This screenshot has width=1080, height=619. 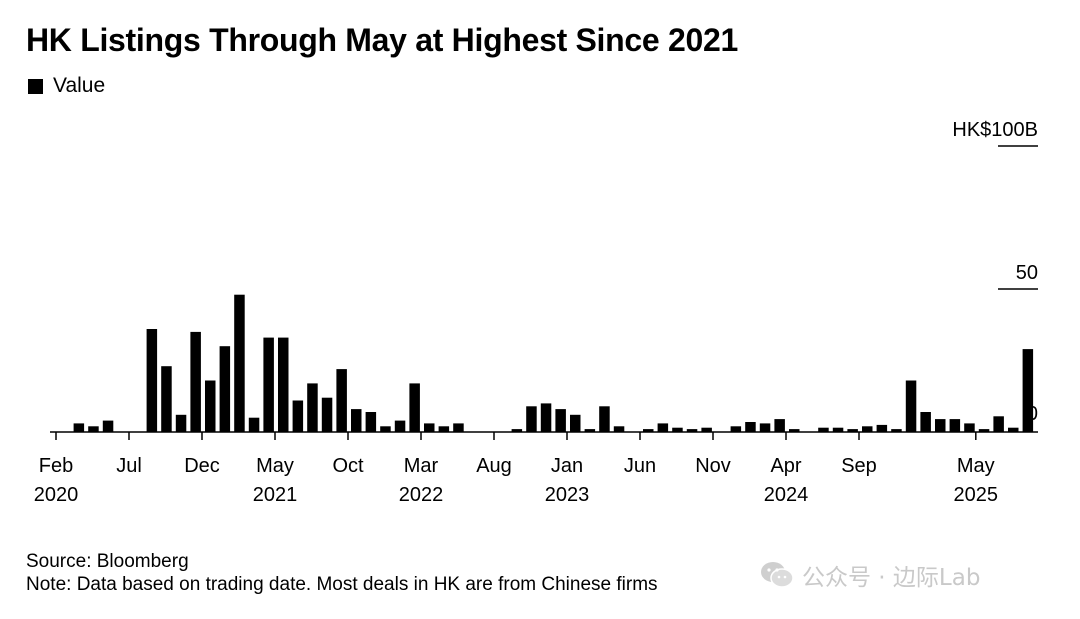 I want to click on legend: Value, so click(x=66, y=86).